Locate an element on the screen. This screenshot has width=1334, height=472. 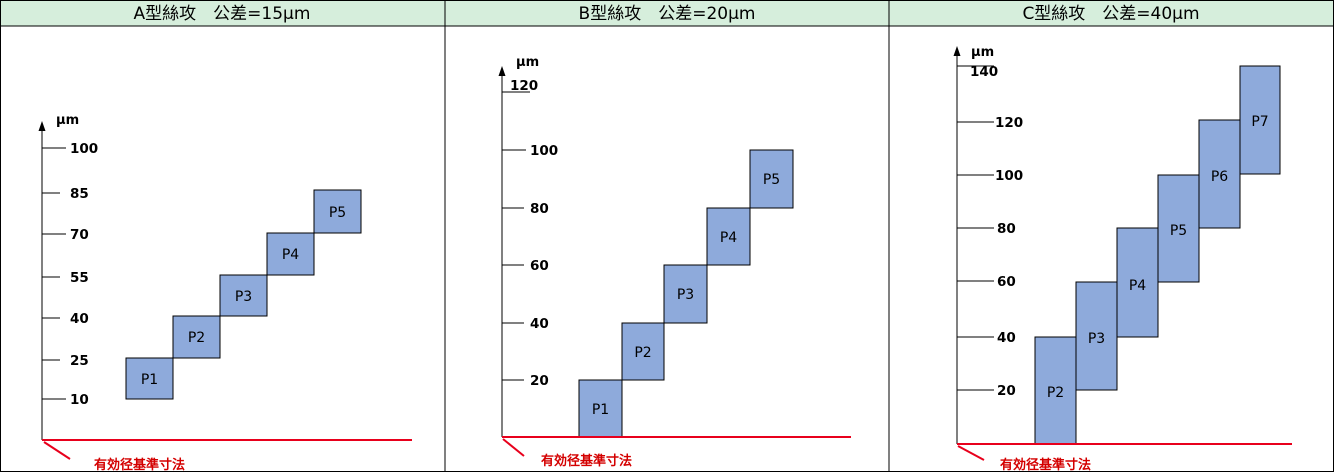
panel-c-box-p4 is located at coordinates (1137, 282).